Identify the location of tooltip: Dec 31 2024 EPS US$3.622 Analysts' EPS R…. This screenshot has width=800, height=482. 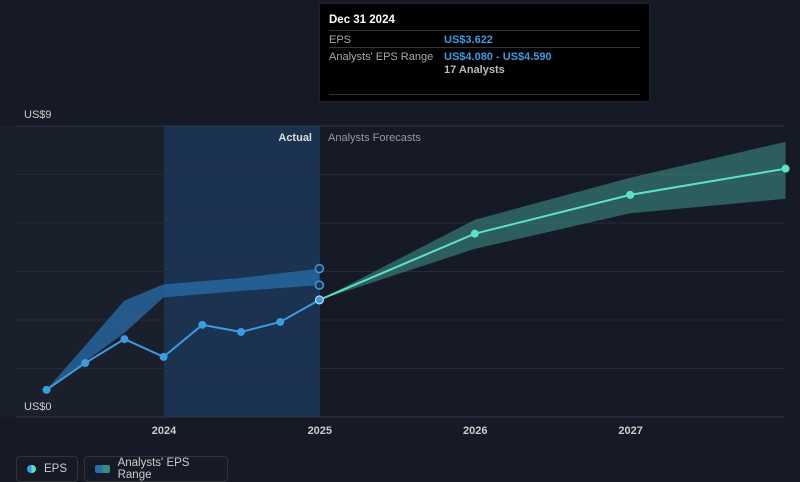
(484, 52).